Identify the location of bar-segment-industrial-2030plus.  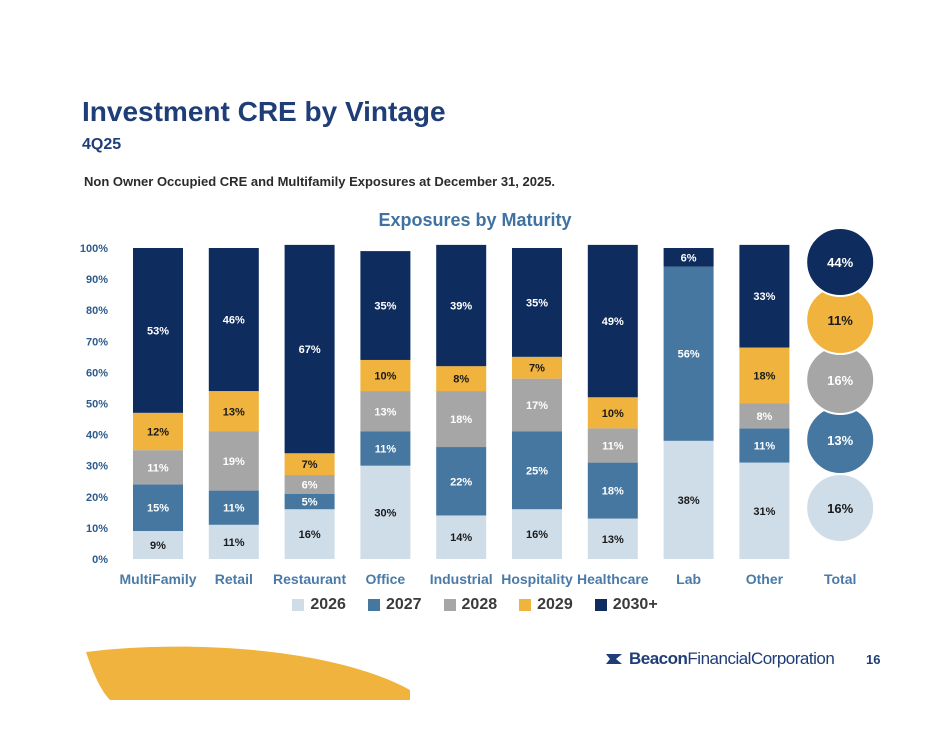
(461, 305).